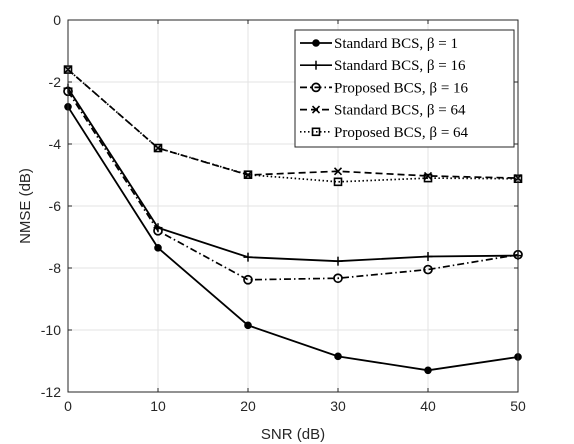 The width and height of the screenshot is (574, 444). I want to click on y-tick-label: -8, so click(55, 268).